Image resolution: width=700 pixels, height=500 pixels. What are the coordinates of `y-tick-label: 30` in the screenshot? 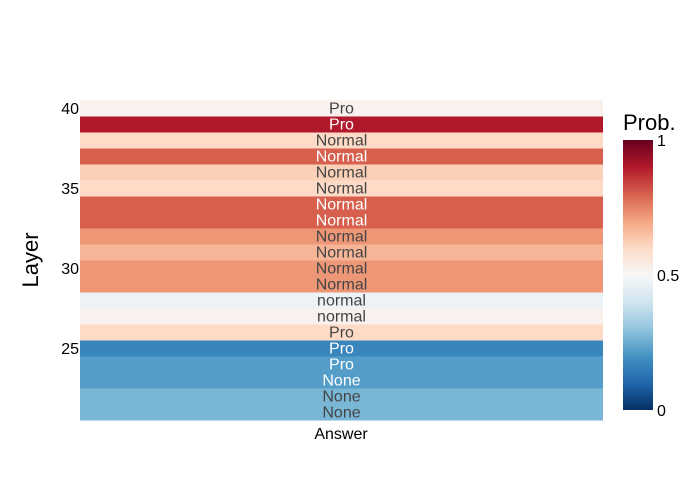 It's located at (70, 269).